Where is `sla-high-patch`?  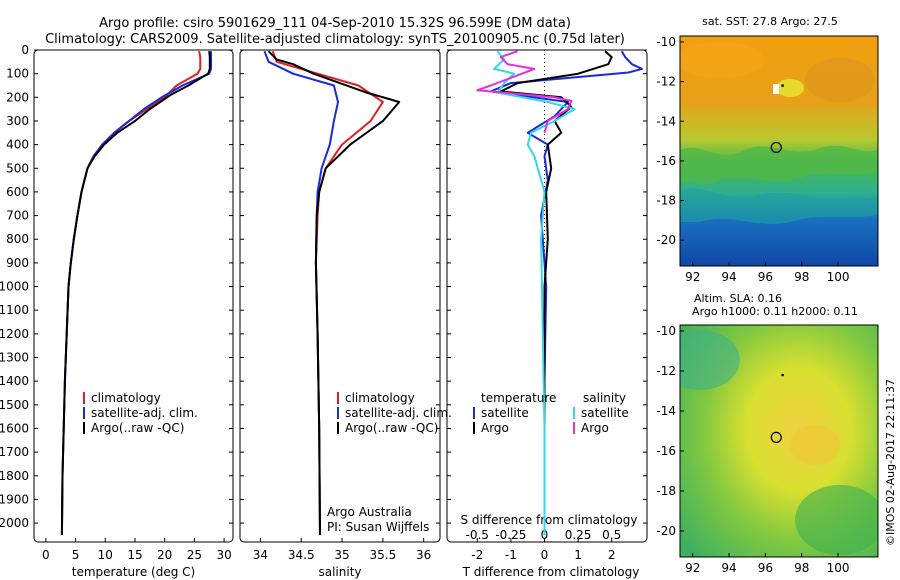 sla-high-patch is located at coordinates (815, 445).